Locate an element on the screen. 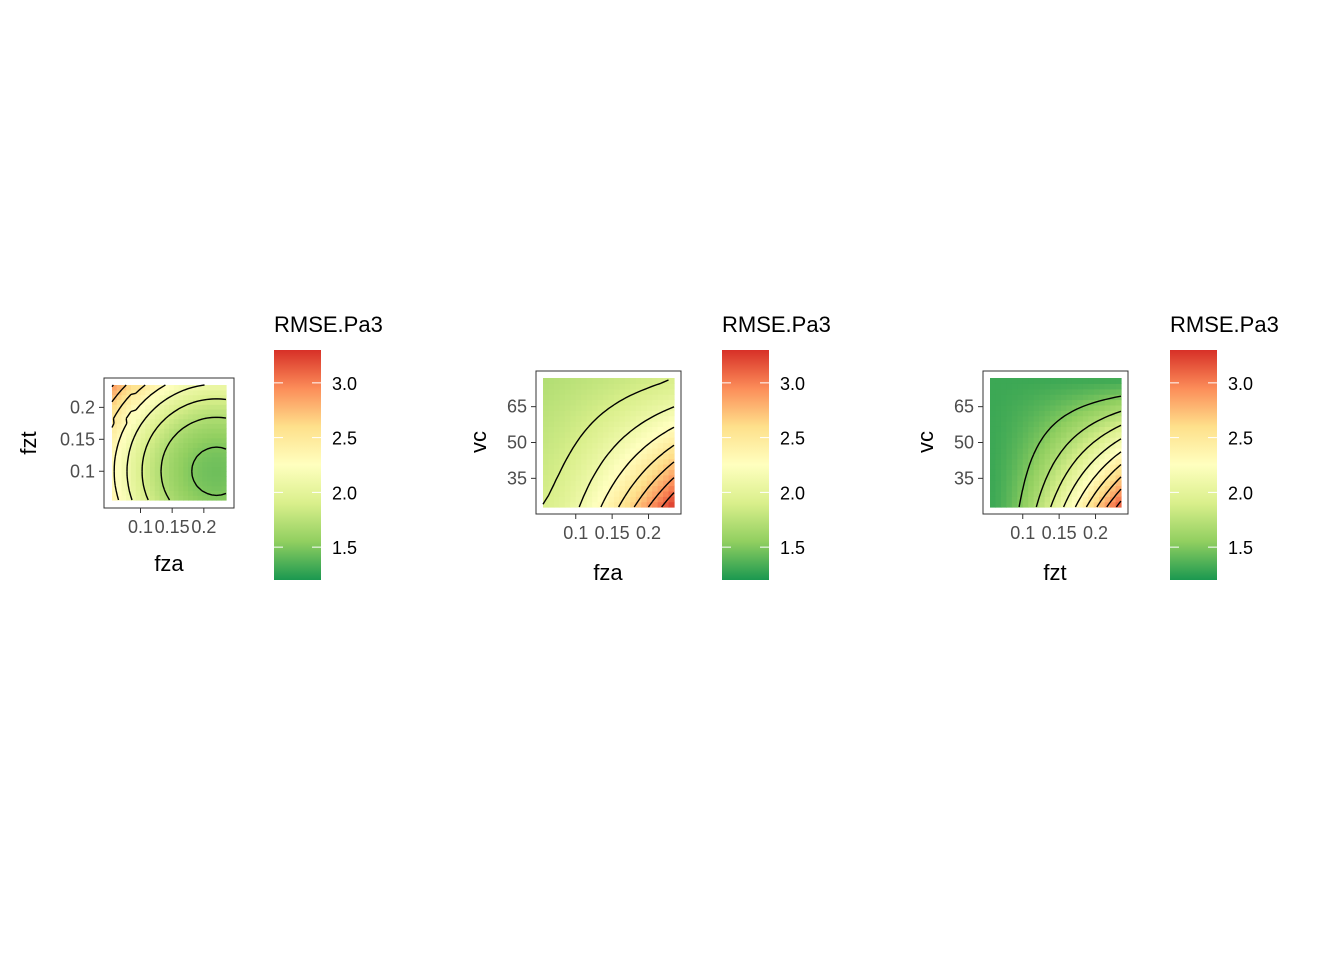  x-tick-label: 0.15 is located at coordinates (172, 527).